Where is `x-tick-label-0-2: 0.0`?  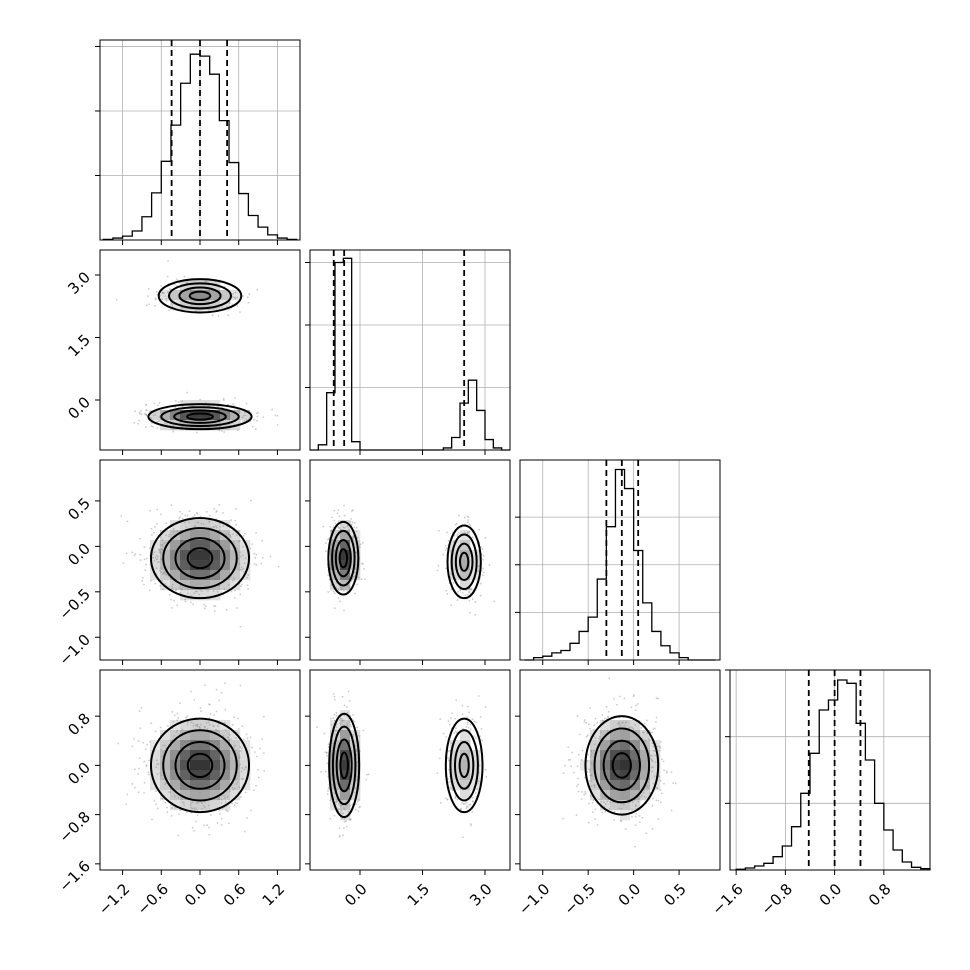 x-tick-label-0-2: 0.0 is located at coordinates (196, 895).